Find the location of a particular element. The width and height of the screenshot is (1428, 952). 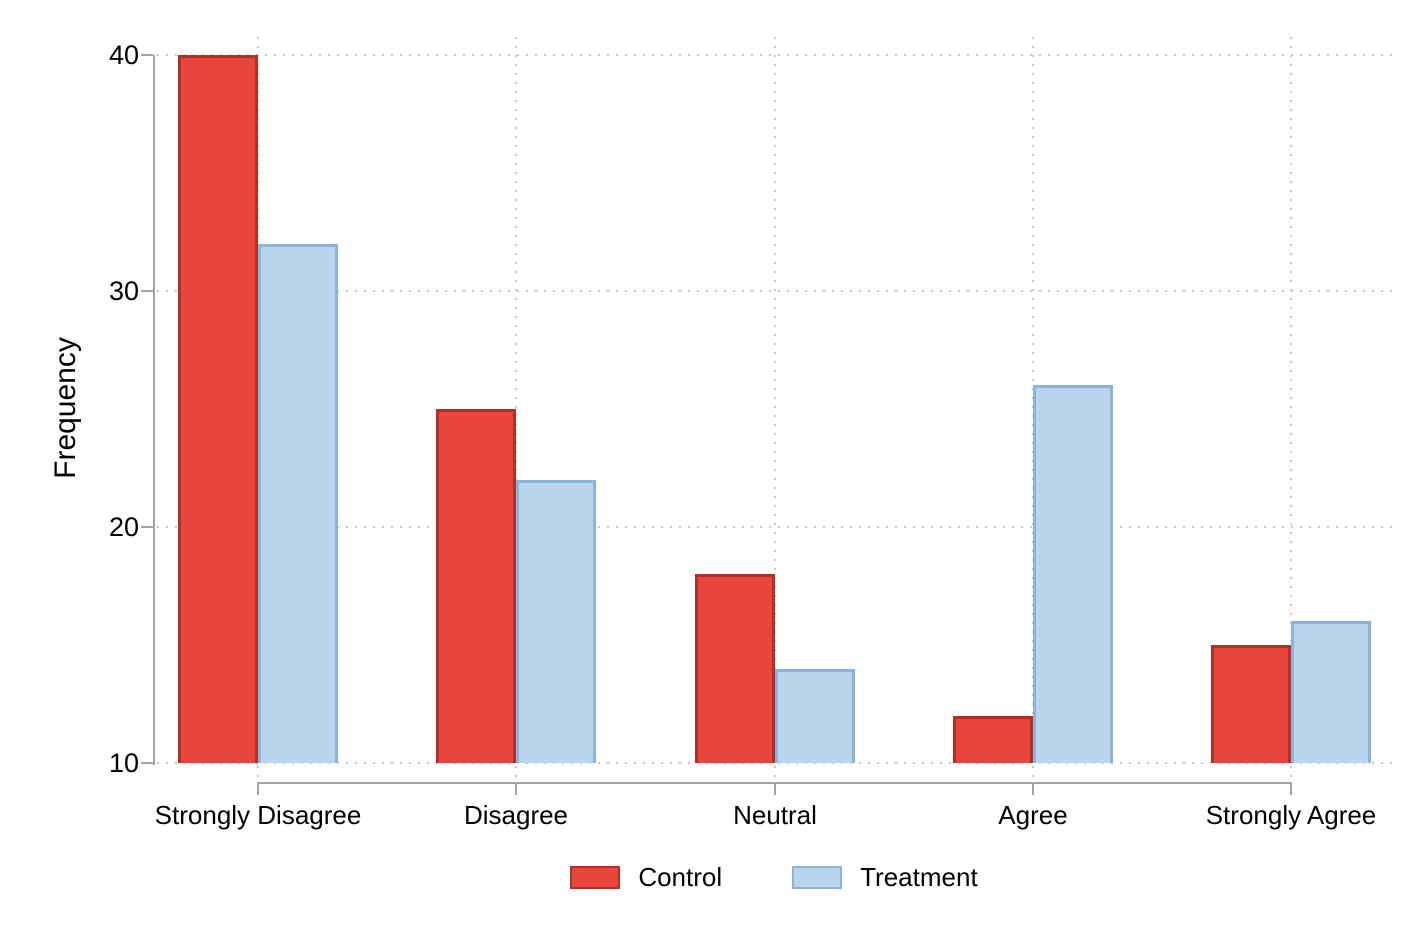

x-category-label: Strongly Disagree is located at coordinates (258, 815).